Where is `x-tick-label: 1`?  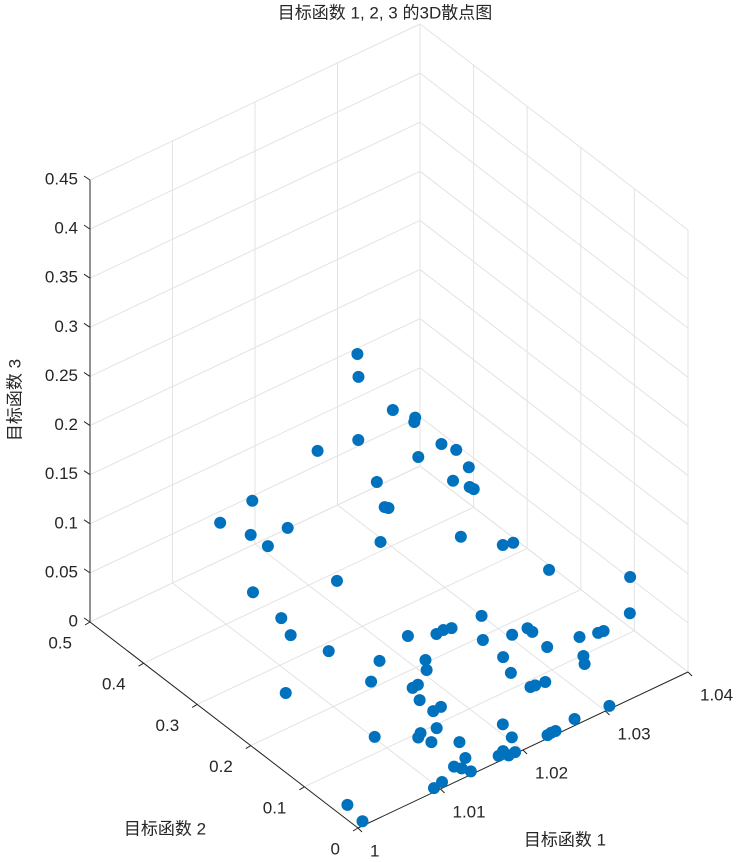
x-tick-label: 1 is located at coordinates (374, 850).